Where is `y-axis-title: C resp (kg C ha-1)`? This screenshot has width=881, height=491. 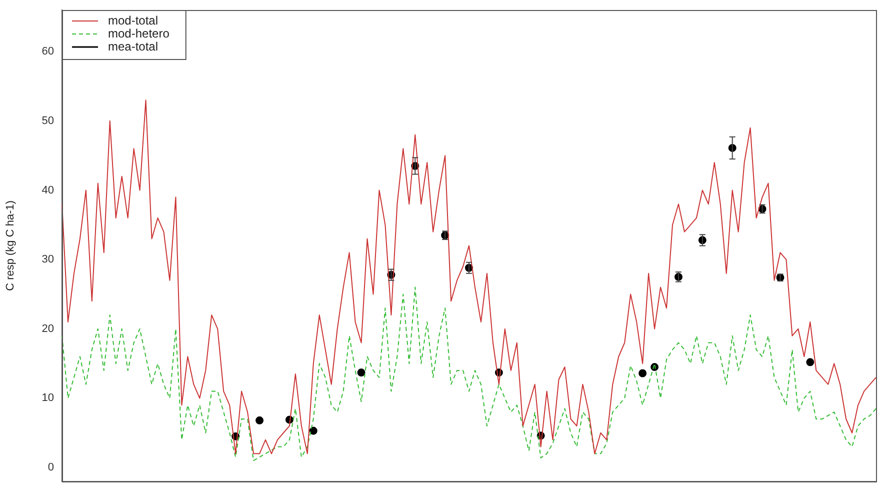
y-axis-title: C resp (kg C ha-1) is located at coordinates (10, 245).